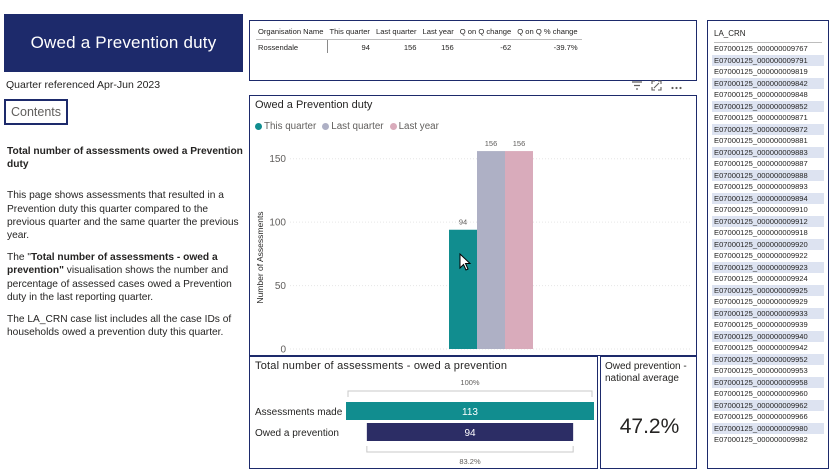 This screenshot has height=473, width=836. I want to click on filter-icon, so click(637, 87).